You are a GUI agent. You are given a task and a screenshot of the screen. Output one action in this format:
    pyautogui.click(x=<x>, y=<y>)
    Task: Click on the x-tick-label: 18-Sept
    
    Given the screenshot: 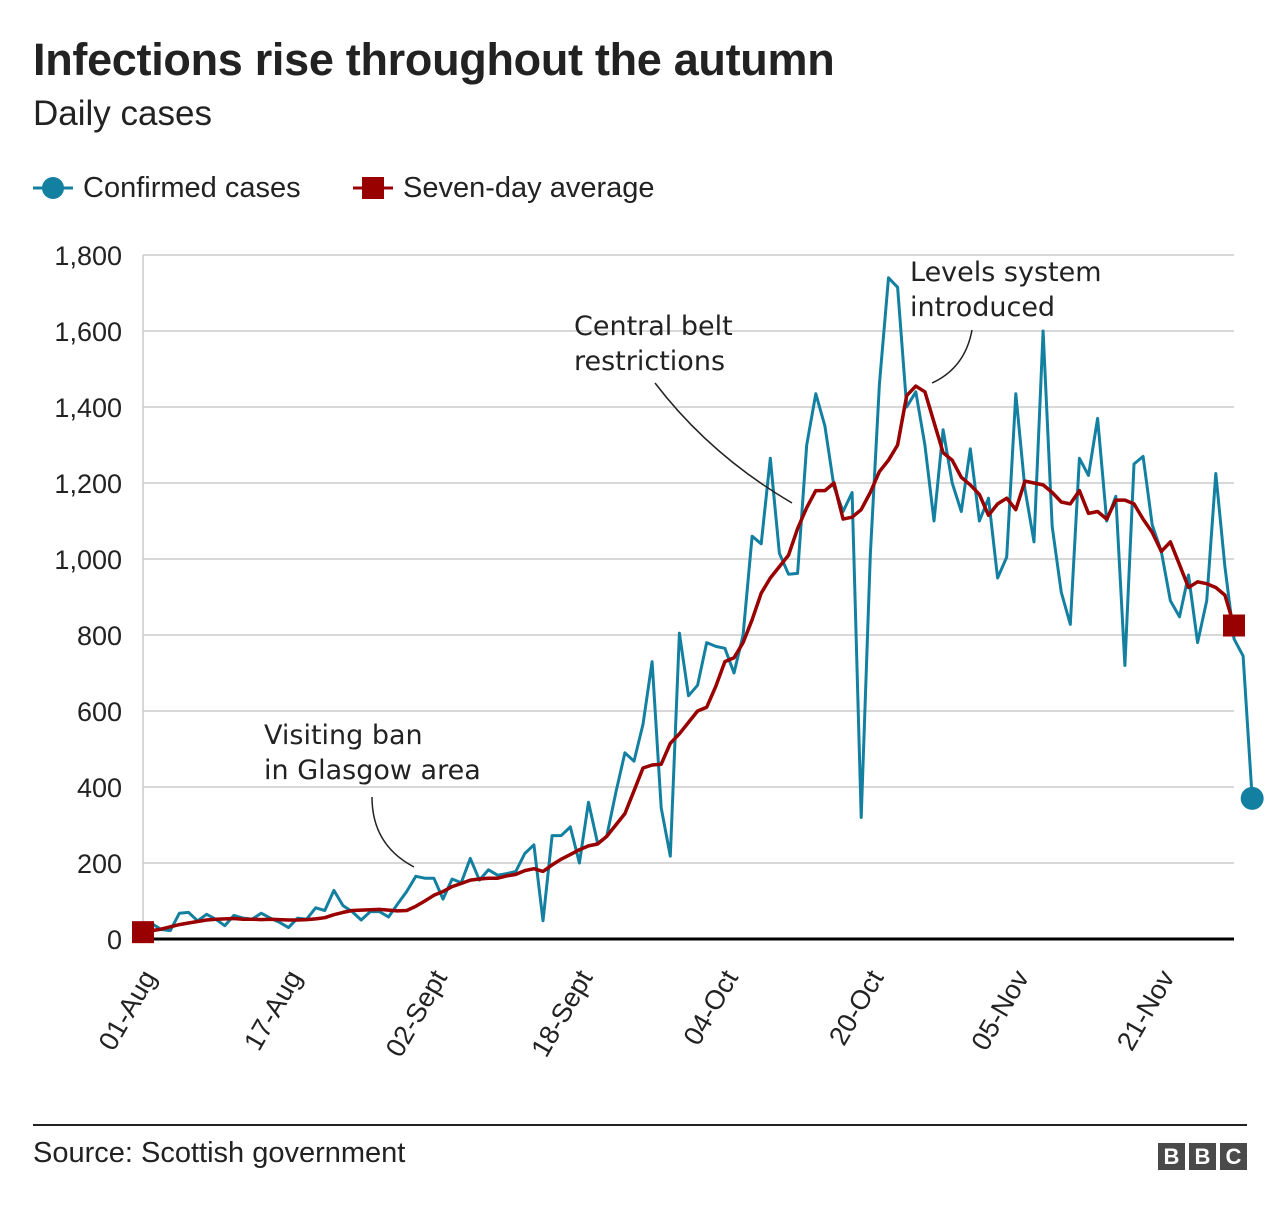 What is the action you would take?
    pyautogui.click(x=562, y=1013)
    